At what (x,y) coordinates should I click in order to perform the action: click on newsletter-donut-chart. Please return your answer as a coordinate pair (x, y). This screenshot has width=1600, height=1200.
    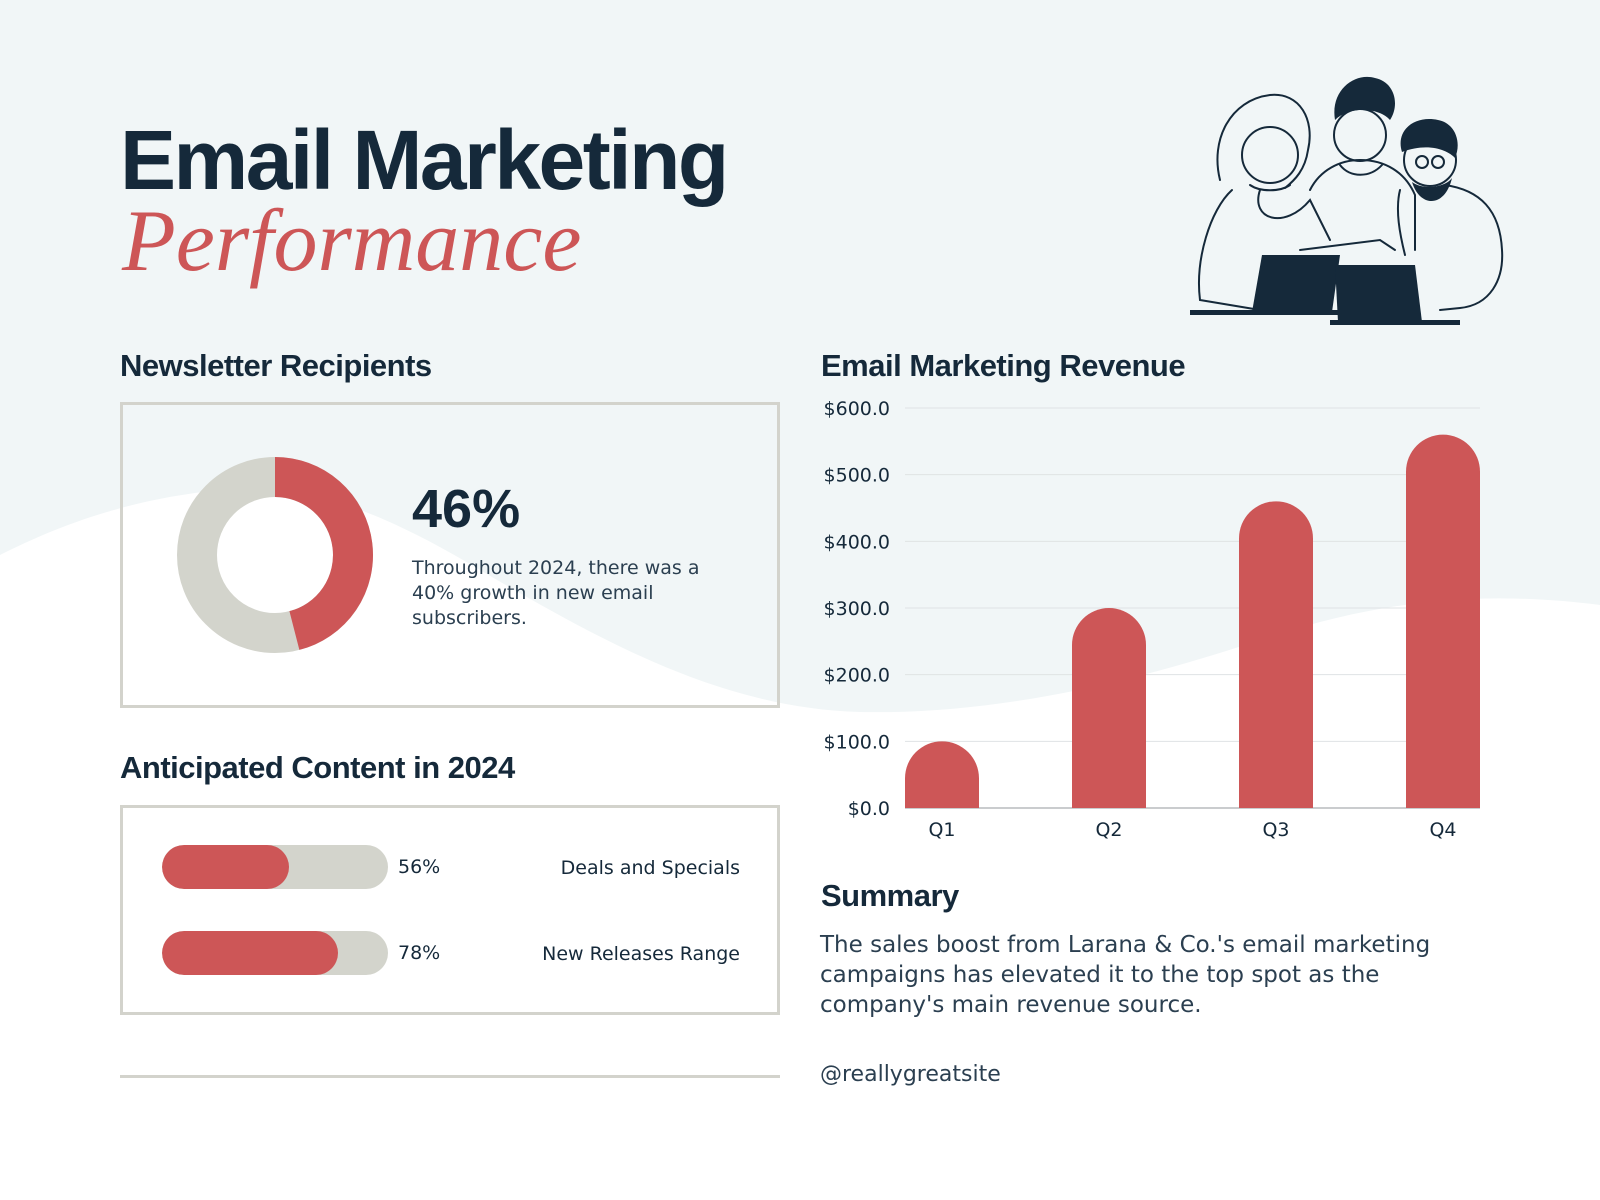
    Looking at the image, I should click on (275, 555).